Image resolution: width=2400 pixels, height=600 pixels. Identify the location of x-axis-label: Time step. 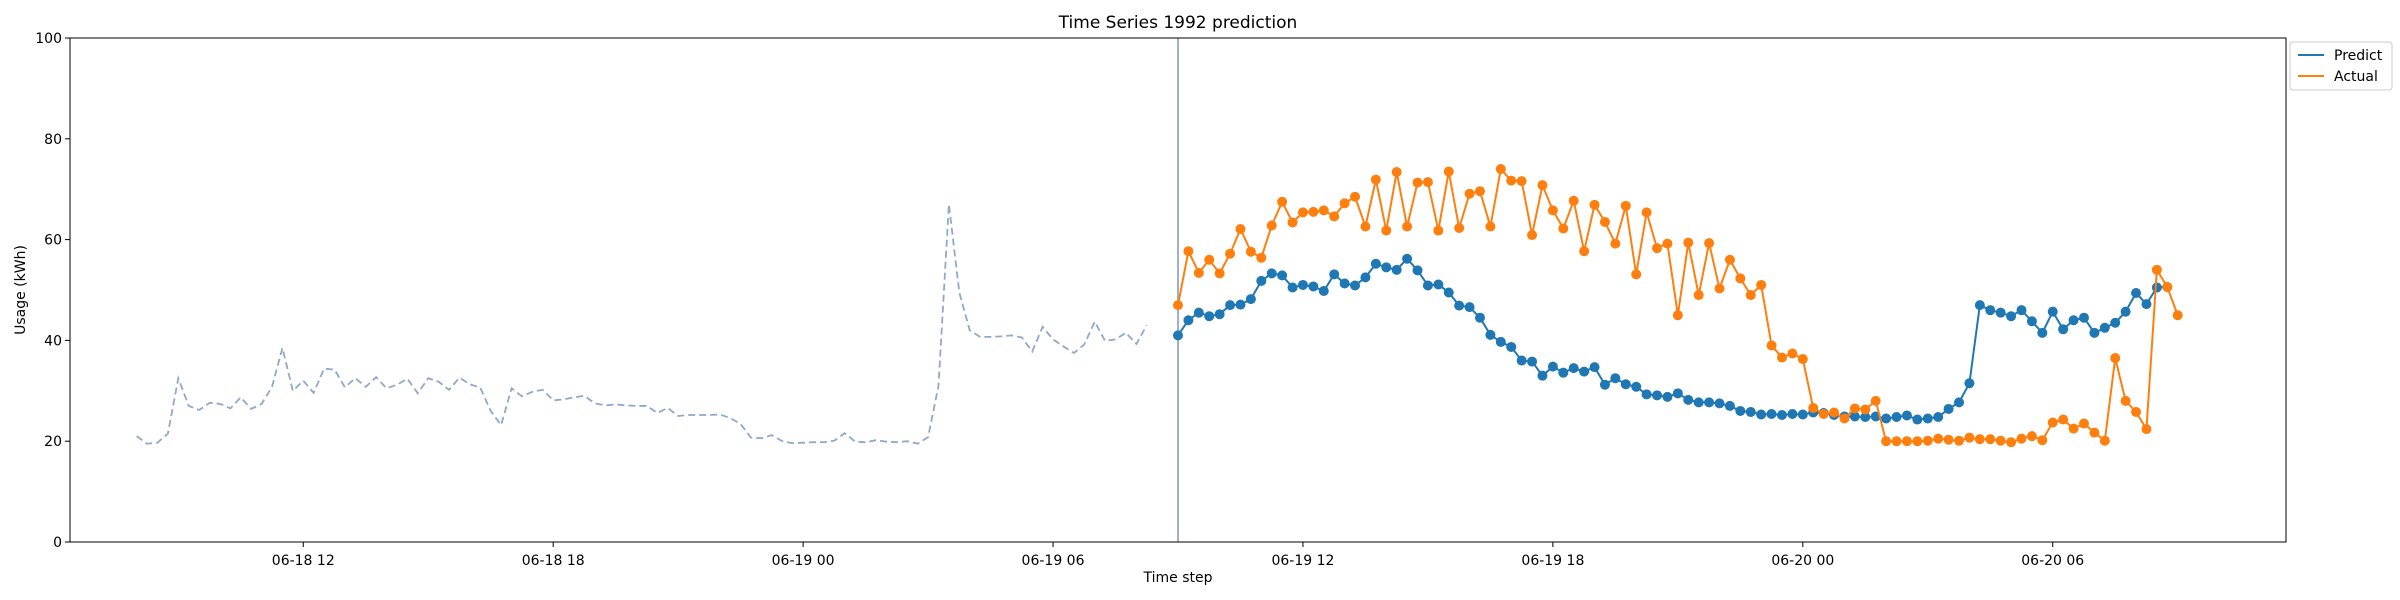
(1178, 578).